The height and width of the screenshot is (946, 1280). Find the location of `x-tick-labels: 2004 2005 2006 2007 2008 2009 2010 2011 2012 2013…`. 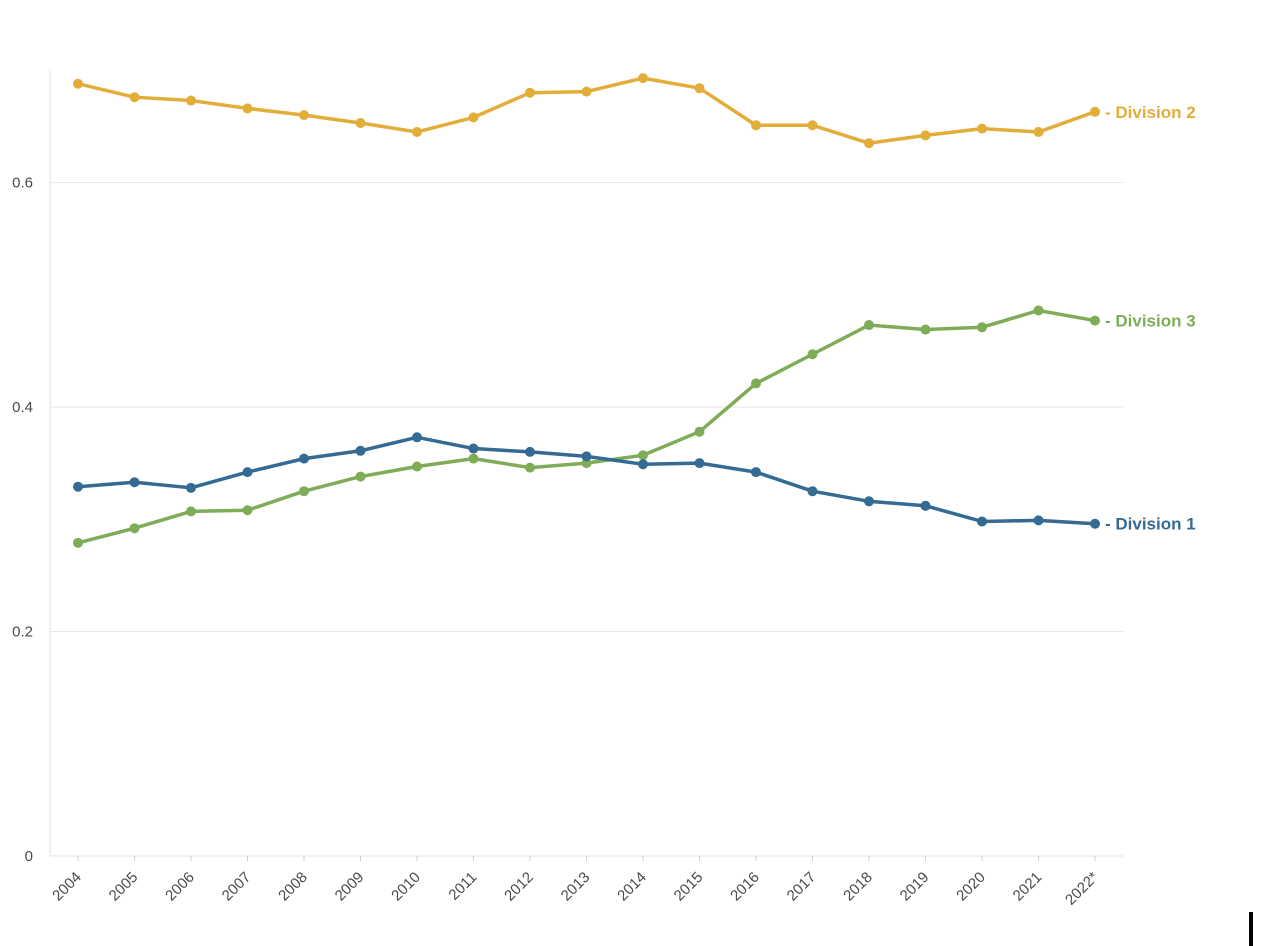

x-tick-labels: 2004 2005 2006 2007 2008 2009 2010 2011 2012 2013… is located at coordinates (575, 882).